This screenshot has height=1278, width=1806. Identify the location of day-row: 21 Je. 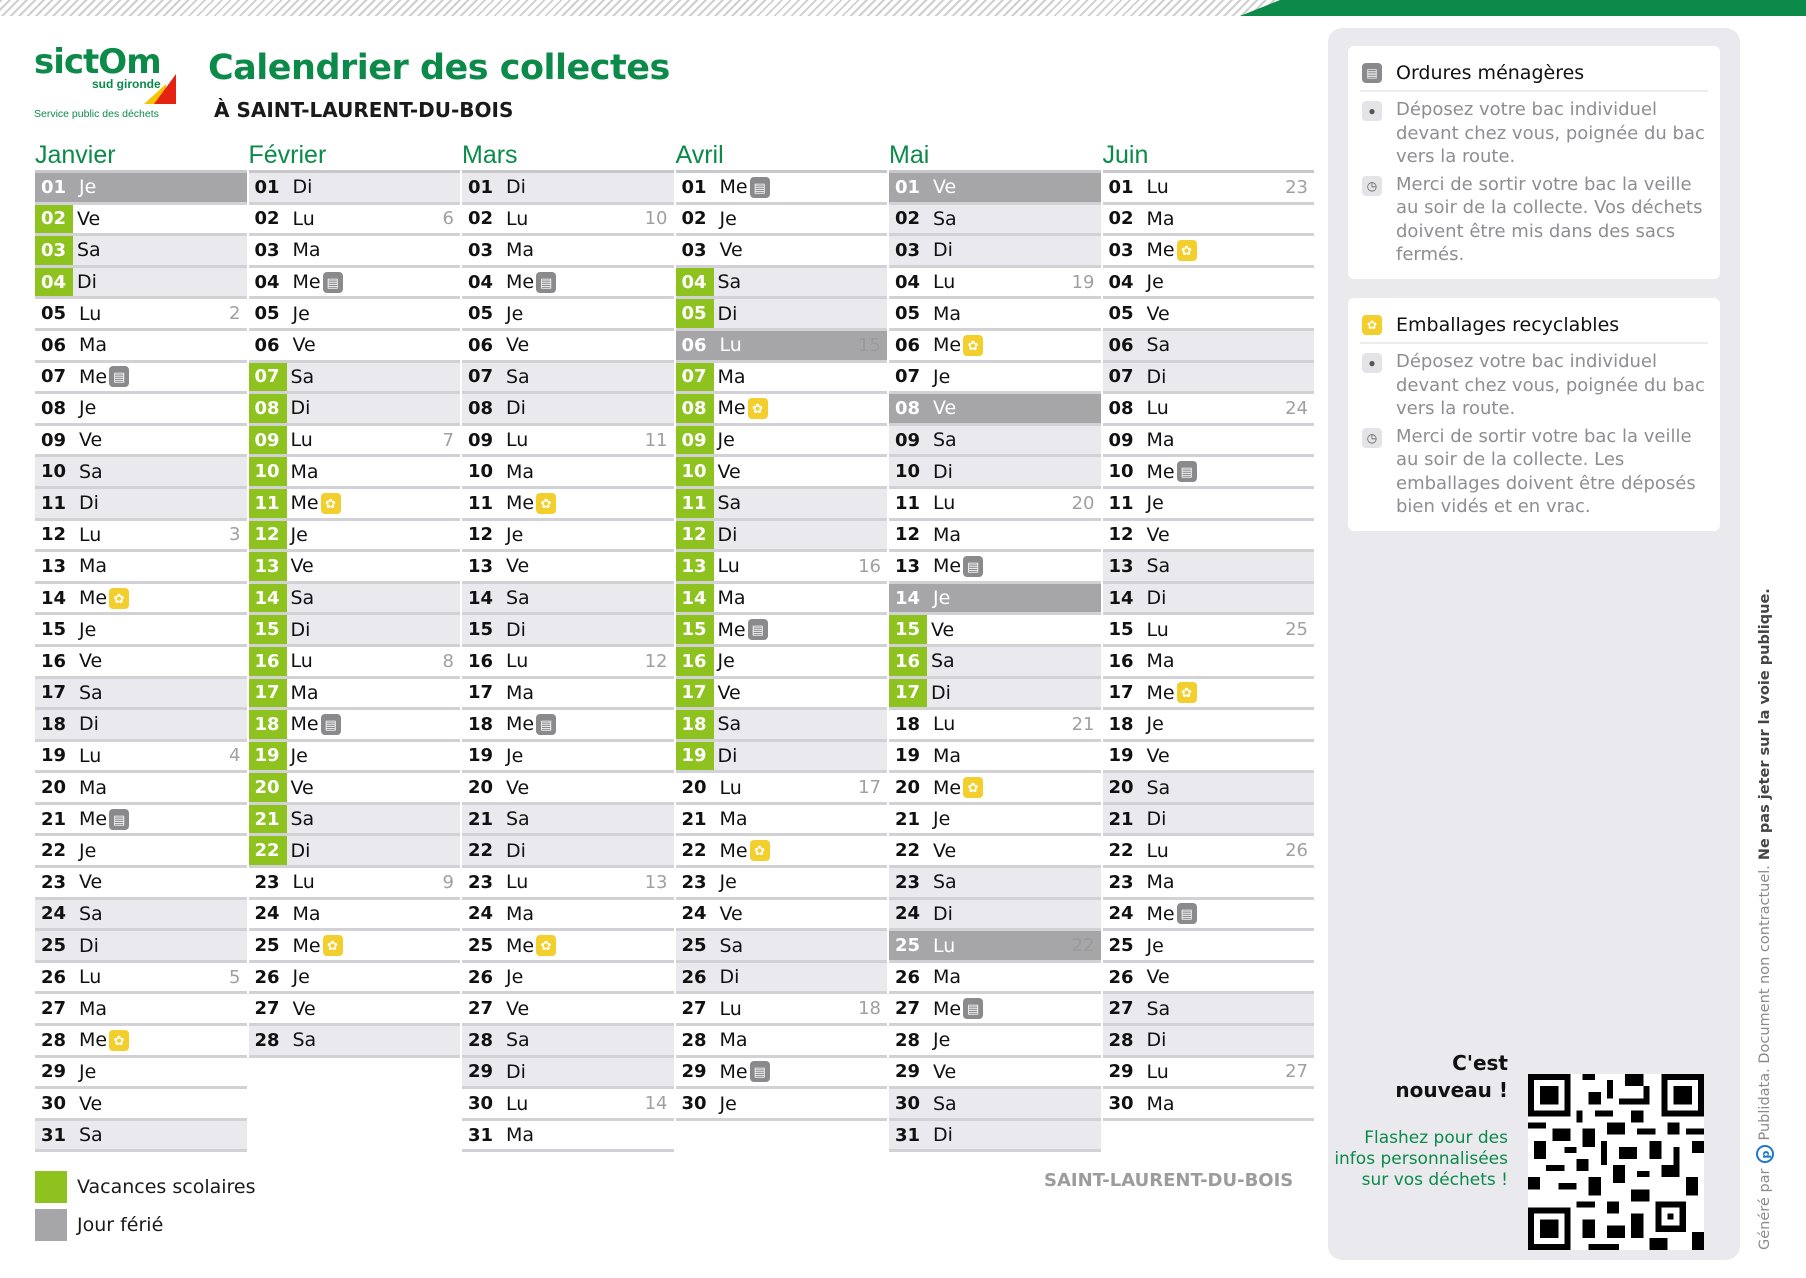
(995, 820).